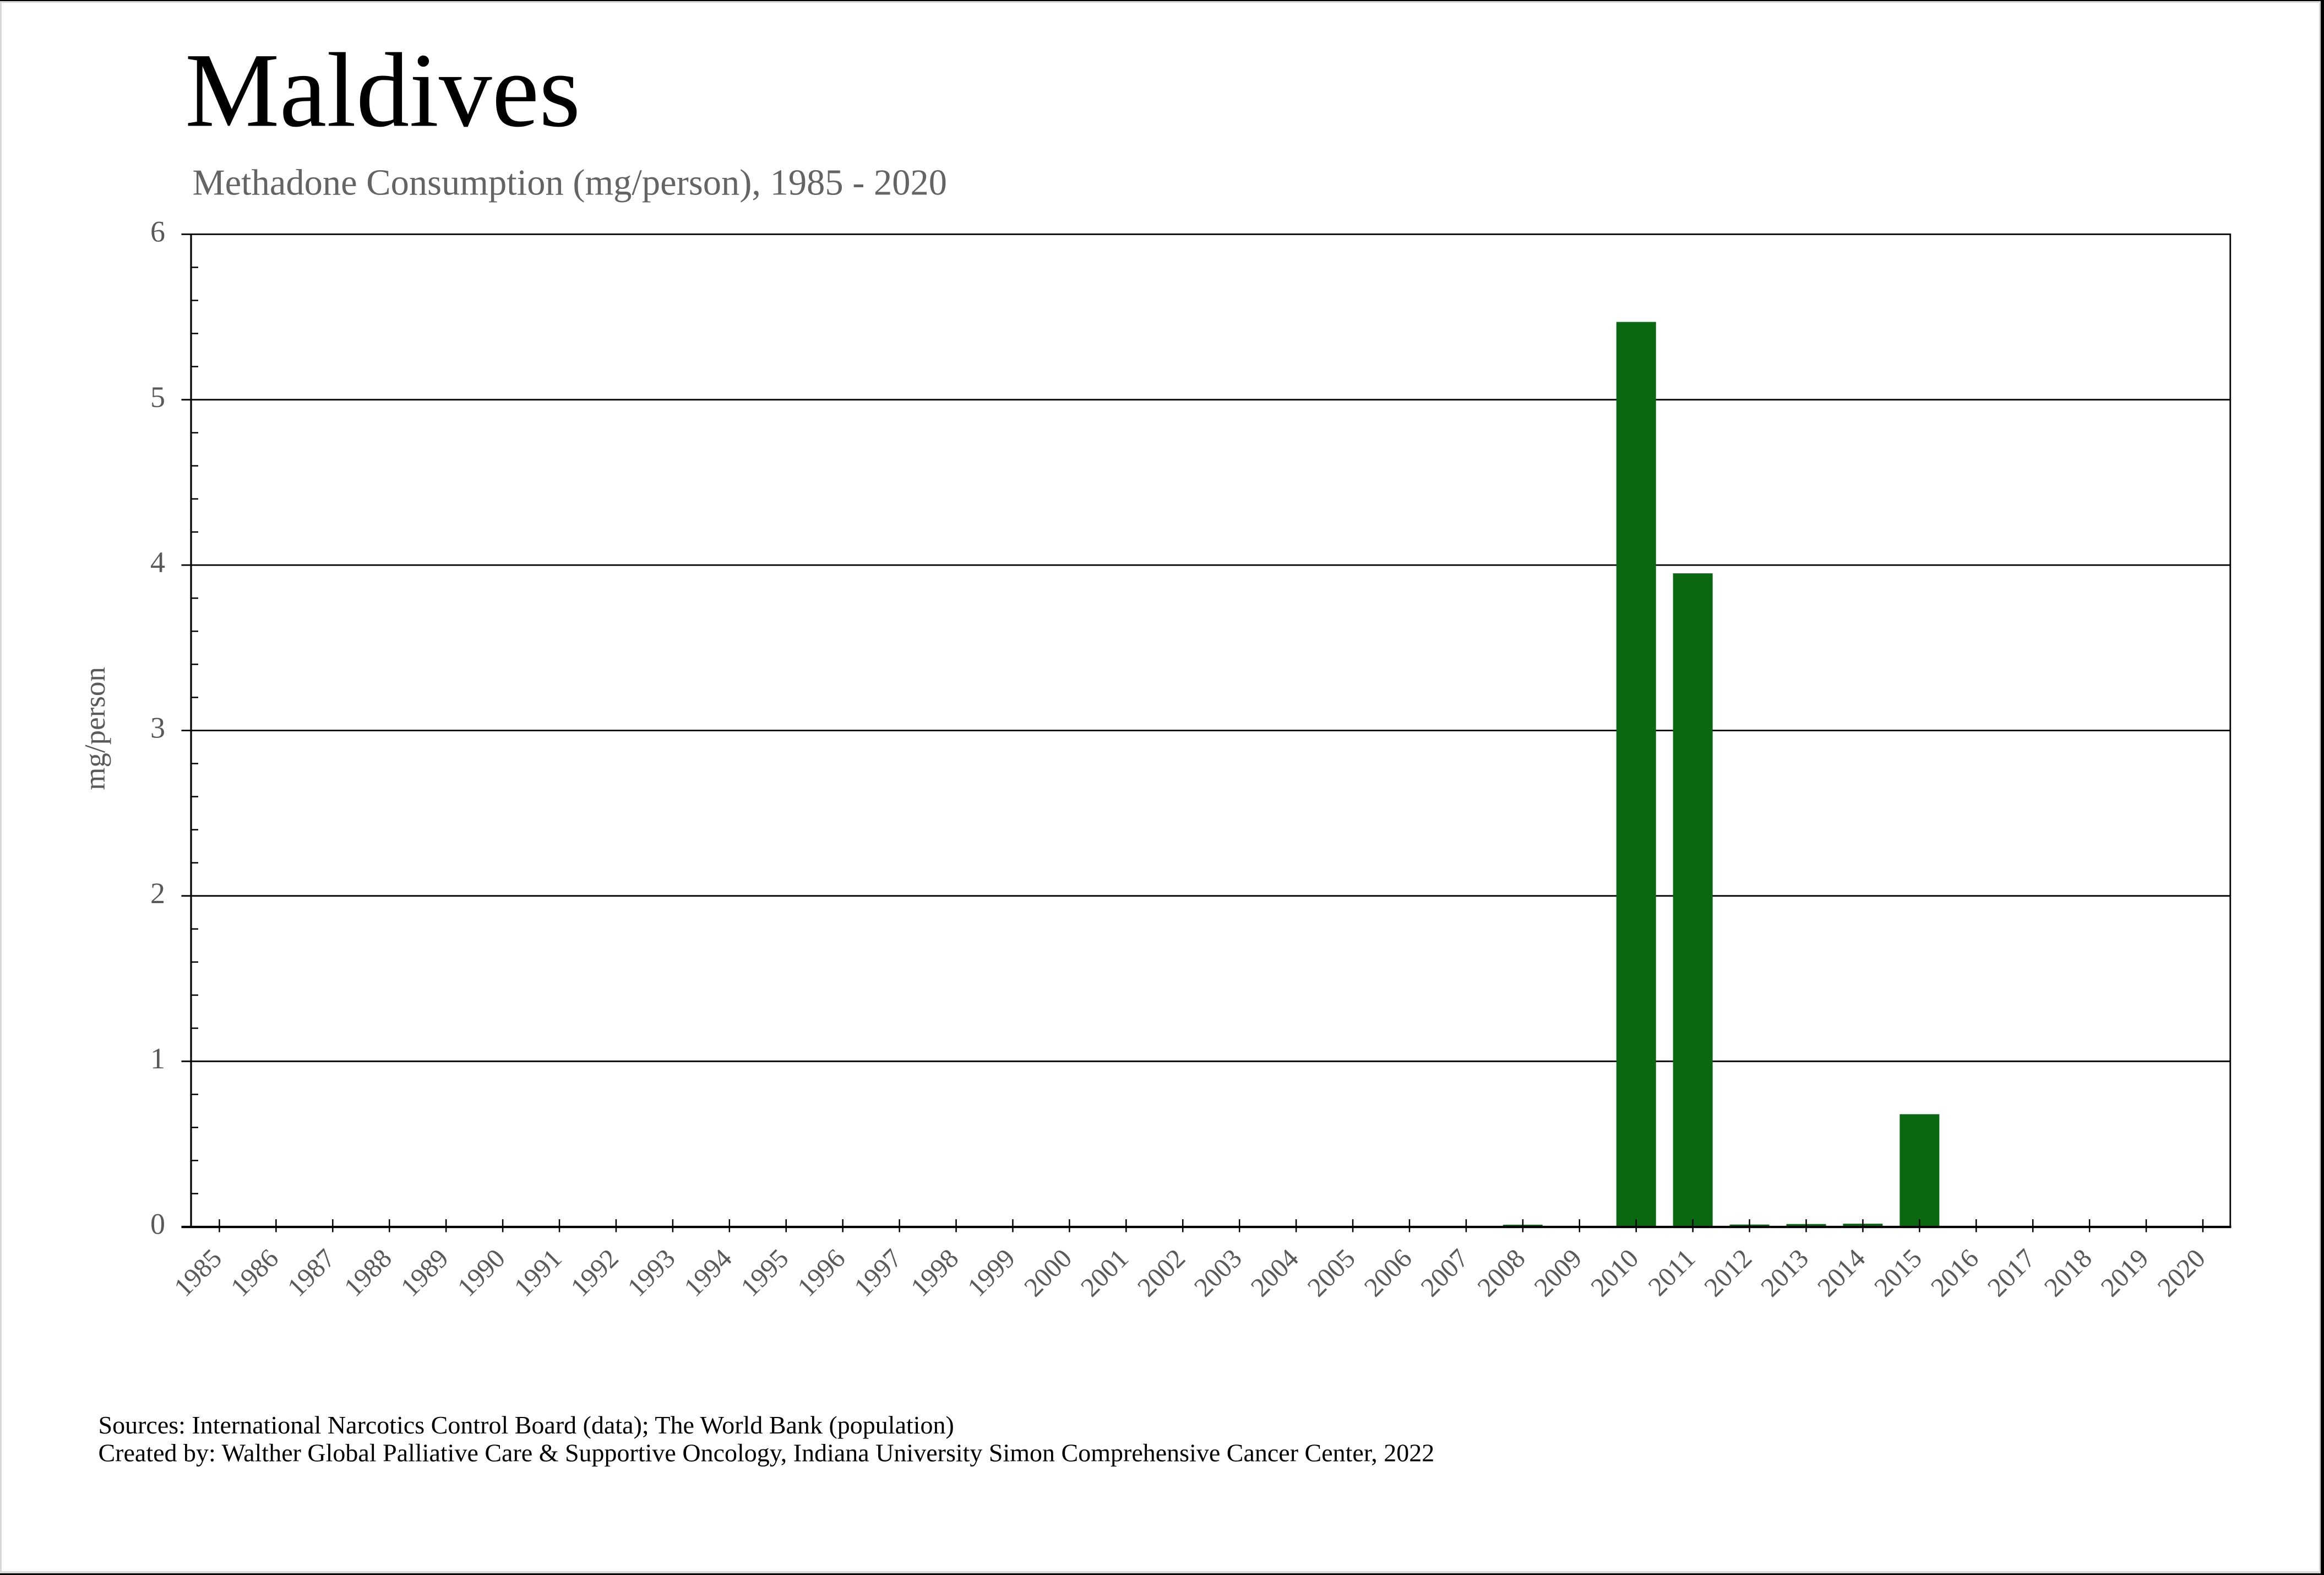 The height and width of the screenshot is (1575, 2324). I want to click on svg-text: 1994, so click(708, 1272).